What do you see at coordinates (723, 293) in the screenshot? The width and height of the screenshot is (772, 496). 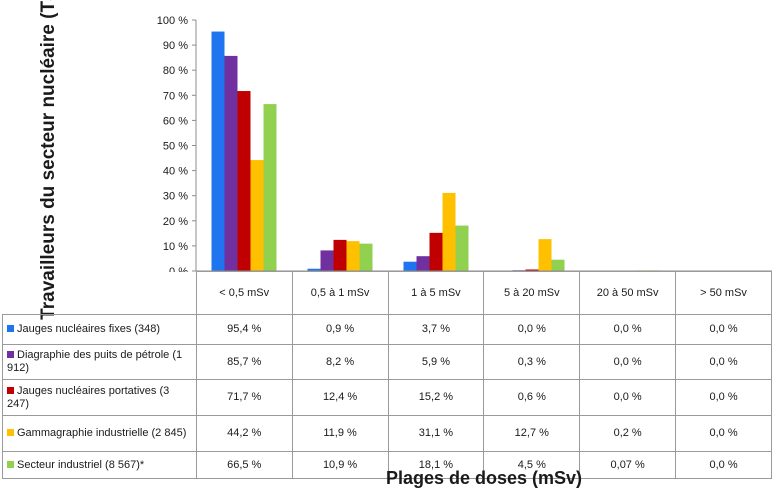 I see `category-label: > 50 mSv` at bounding box center [723, 293].